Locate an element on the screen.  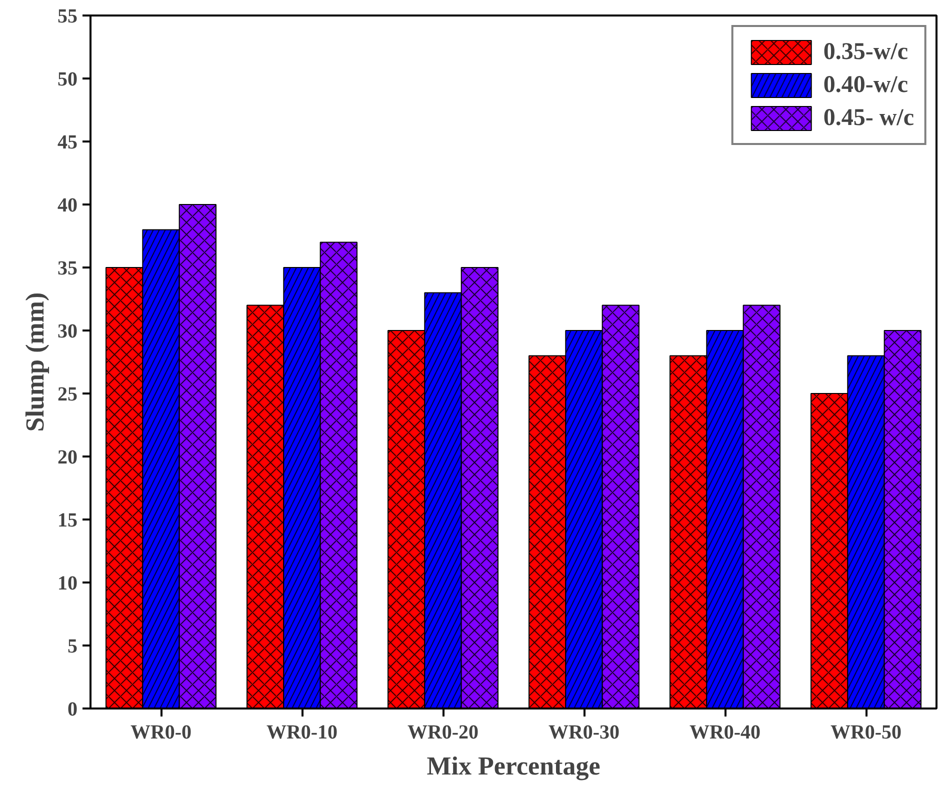
y-tick-label: 50 is located at coordinates (68, 79).